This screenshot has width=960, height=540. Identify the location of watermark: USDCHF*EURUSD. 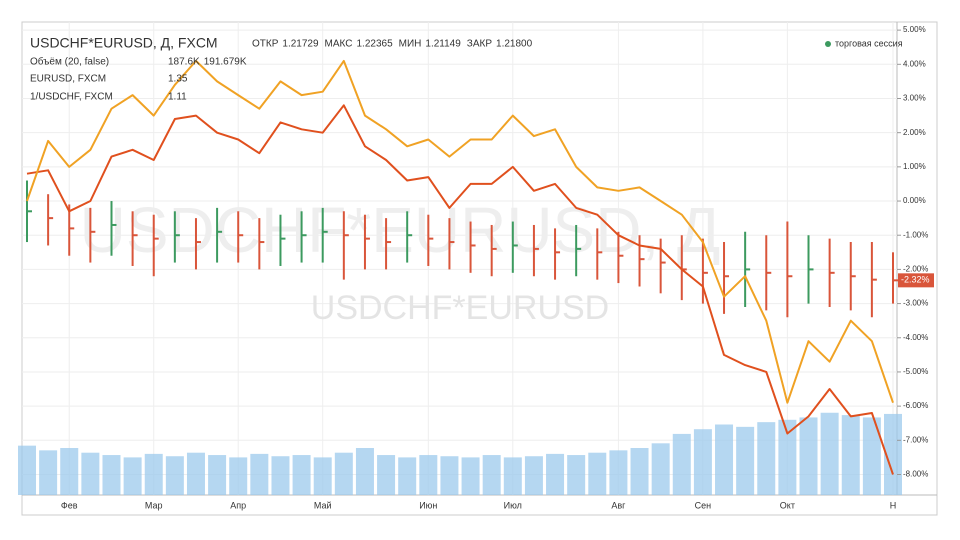
(460, 308).